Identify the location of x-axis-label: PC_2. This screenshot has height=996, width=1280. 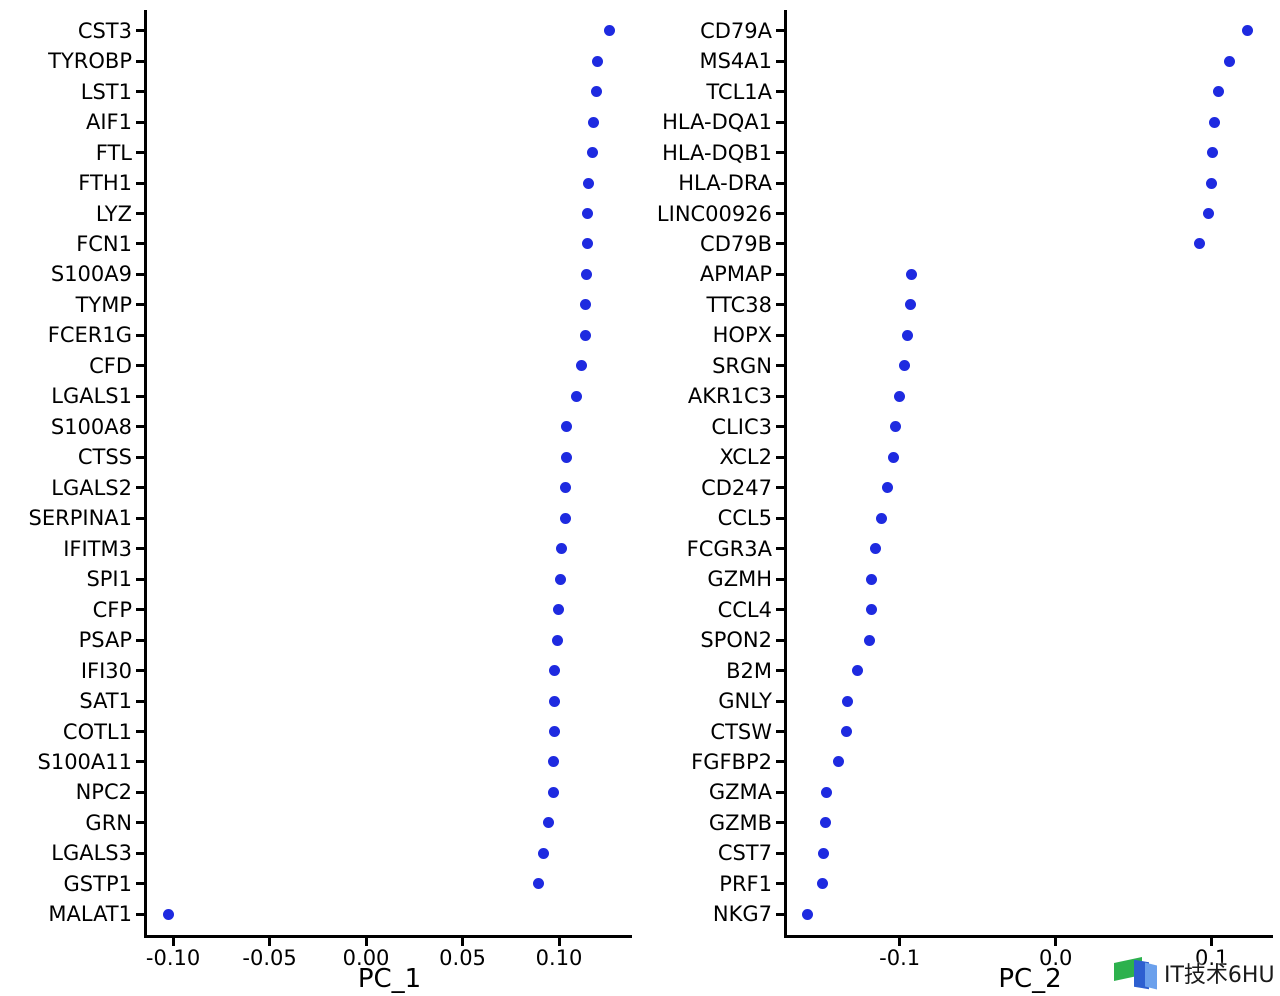
(1030, 979).